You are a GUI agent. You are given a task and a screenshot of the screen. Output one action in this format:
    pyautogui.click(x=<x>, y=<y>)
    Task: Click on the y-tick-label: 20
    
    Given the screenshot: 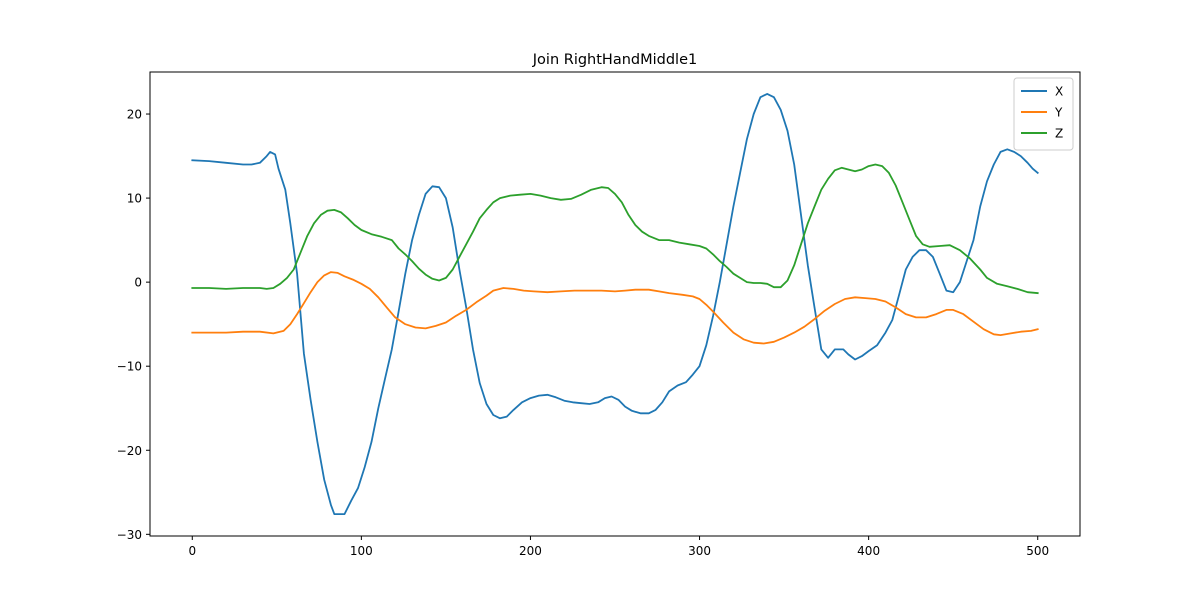 What is the action you would take?
    pyautogui.click(x=134, y=115)
    